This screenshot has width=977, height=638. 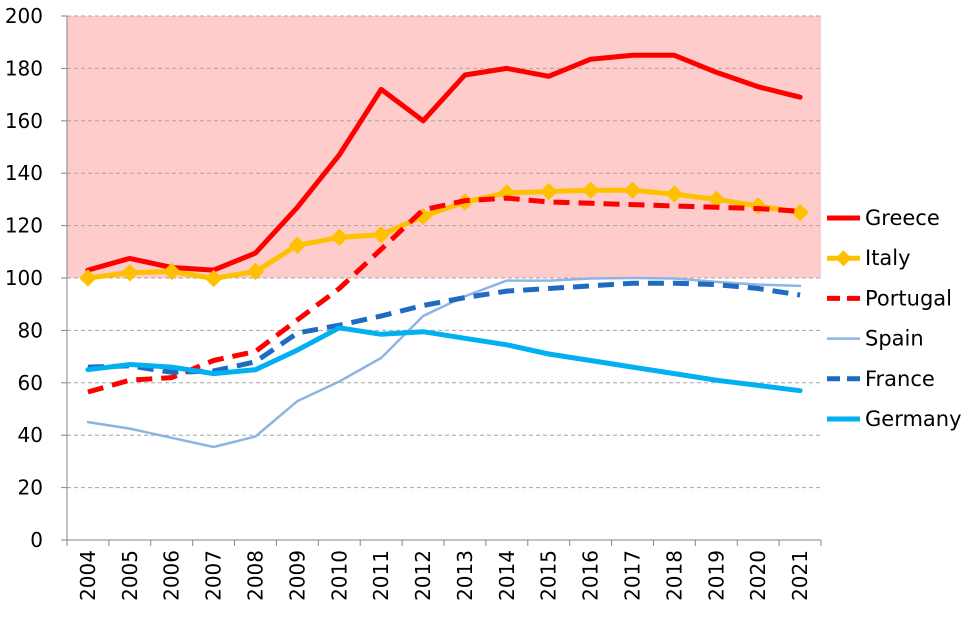 I want to click on y-tick-label-120: 120, so click(x=24, y=226).